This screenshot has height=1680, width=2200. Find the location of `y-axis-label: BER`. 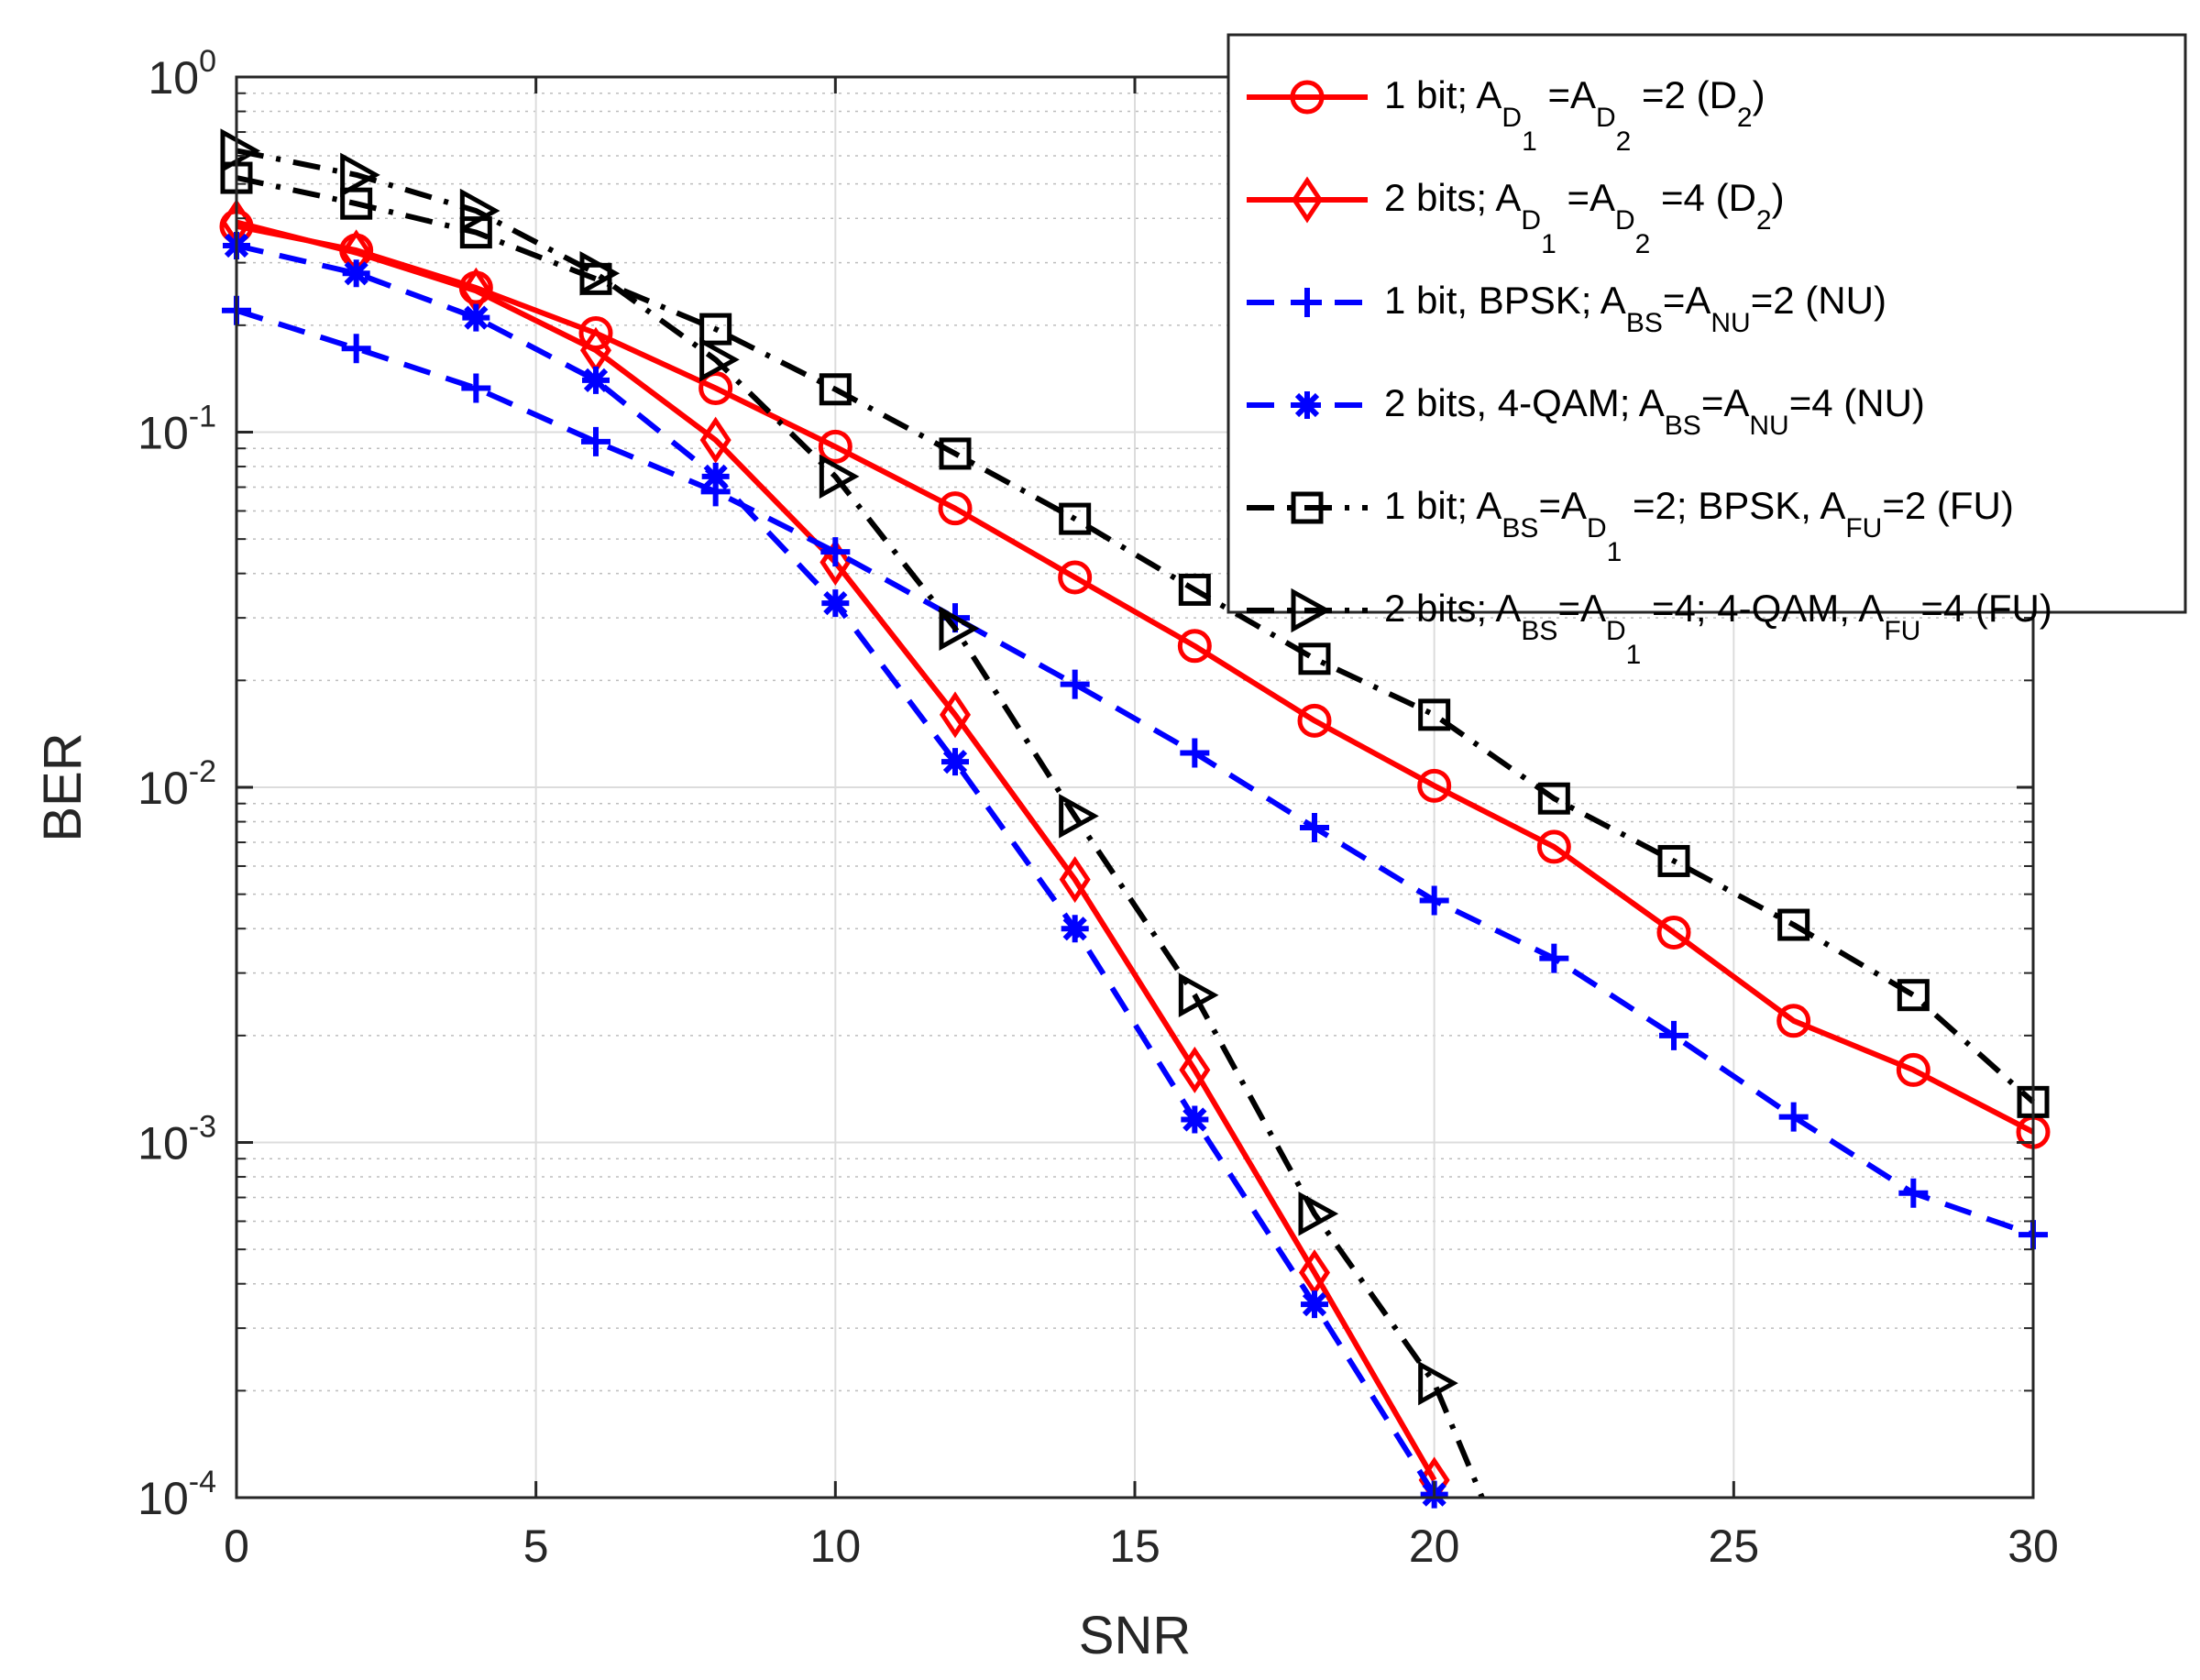

y-axis-label: BER is located at coordinates (63, 786).